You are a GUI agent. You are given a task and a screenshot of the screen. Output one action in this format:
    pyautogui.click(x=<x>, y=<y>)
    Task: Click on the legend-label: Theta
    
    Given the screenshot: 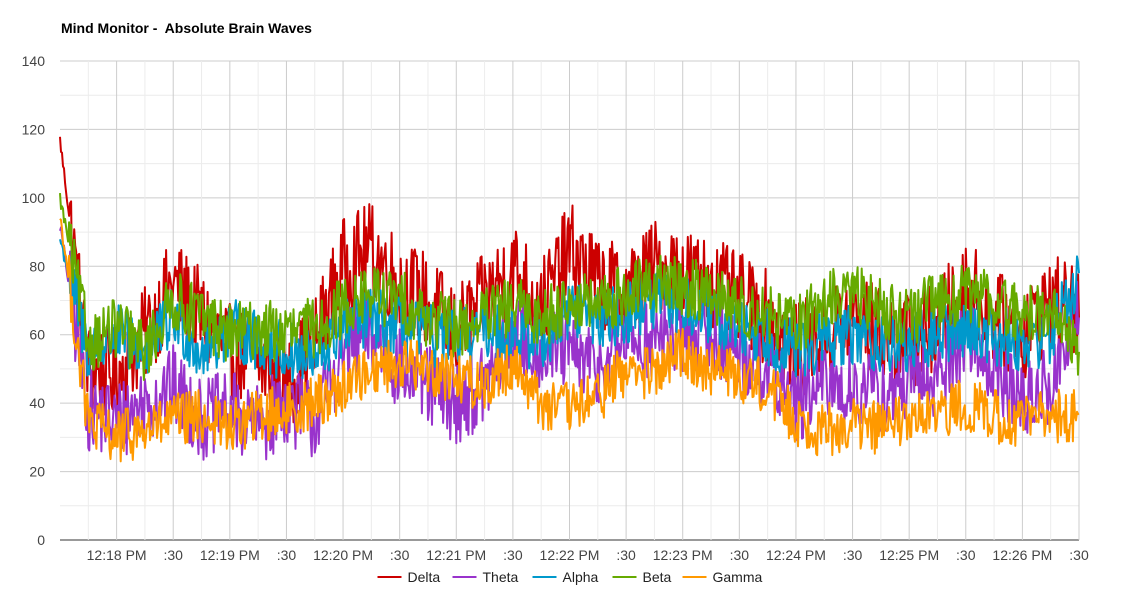 What is the action you would take?
    pyautogui.click(x=501, y=577)
    